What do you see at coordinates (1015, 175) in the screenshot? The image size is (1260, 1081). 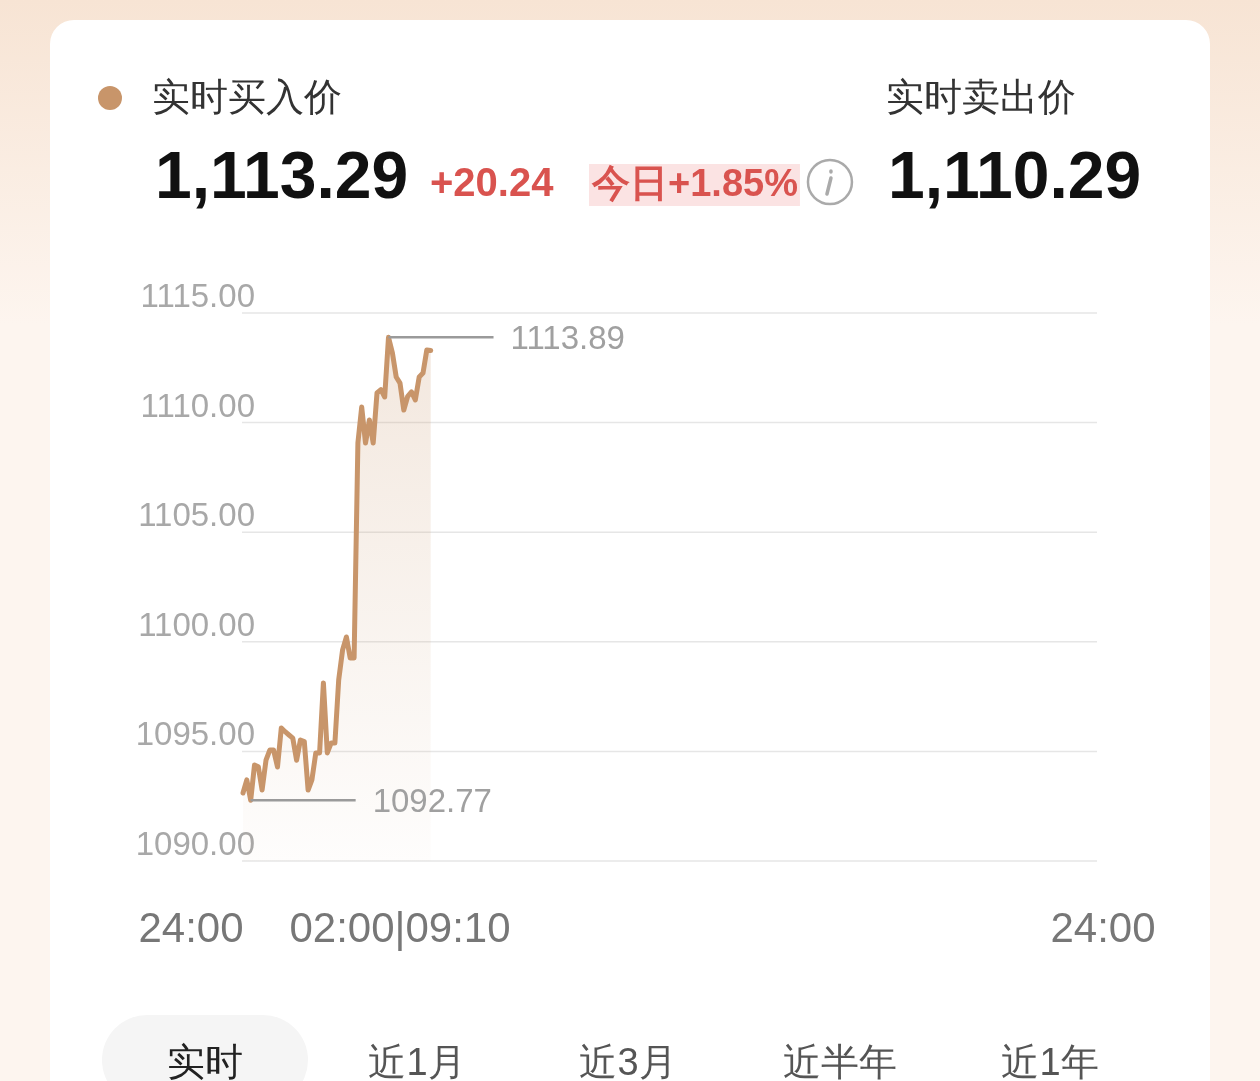 I see `text: 1,110.29` at bounding box center [1015, 175].